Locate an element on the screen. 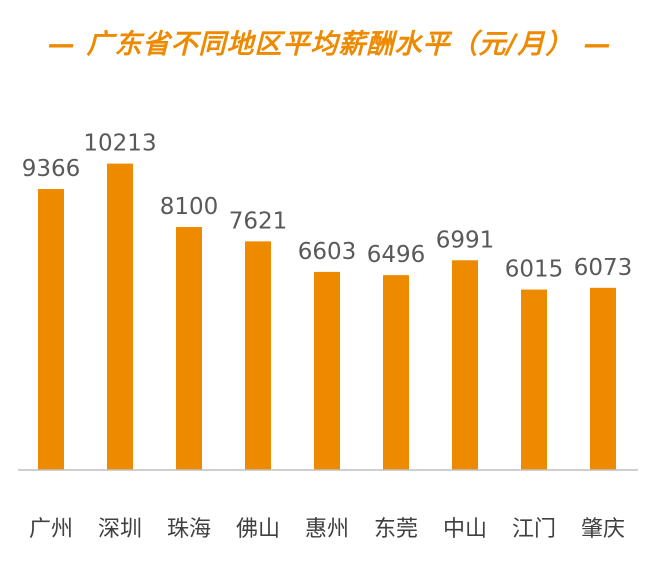 This screenshot has width=660, height=578. value-label-5: 6496 is located at coordinates (396, 255).